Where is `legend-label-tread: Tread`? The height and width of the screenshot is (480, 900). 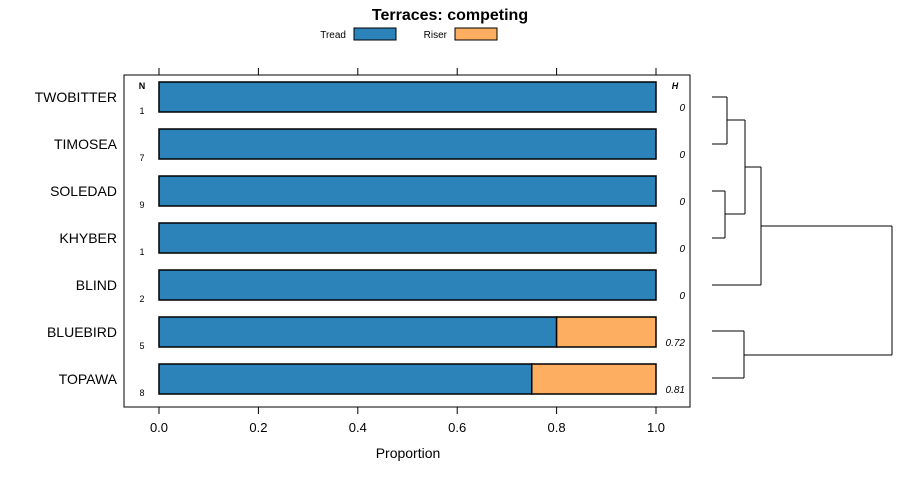
legend-label-tread: Tread is located at coordinates (333, 35).